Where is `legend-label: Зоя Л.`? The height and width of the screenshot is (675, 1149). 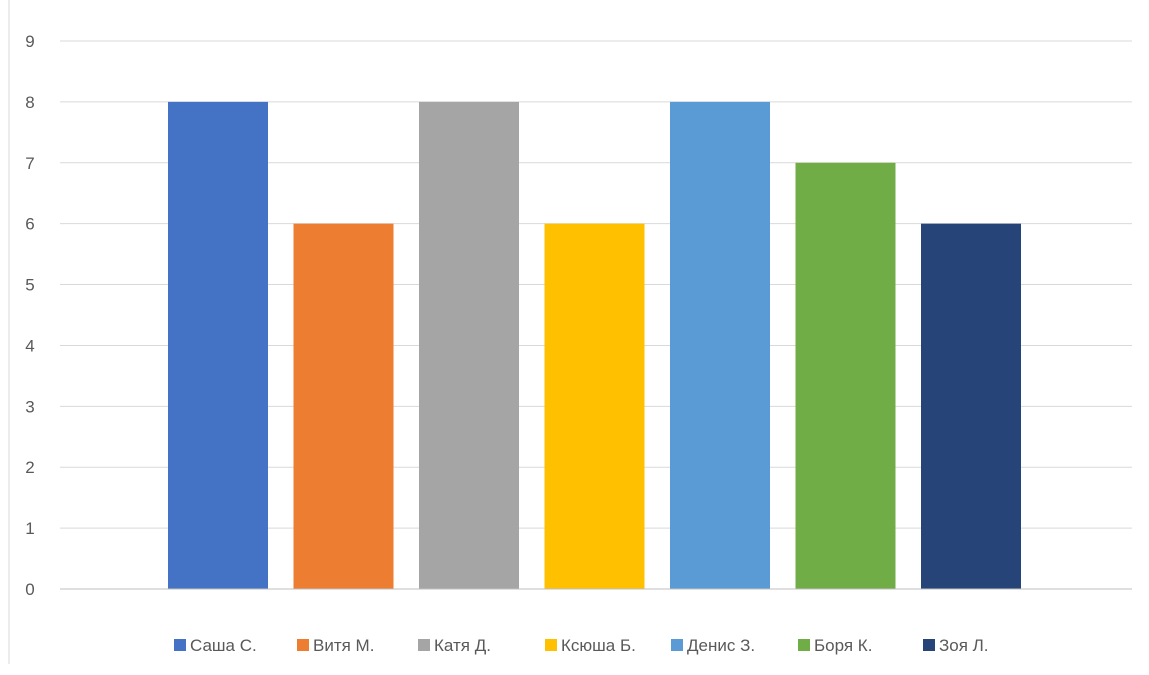
legend-label: Зоя Л. is located at coordinates (964, 645).